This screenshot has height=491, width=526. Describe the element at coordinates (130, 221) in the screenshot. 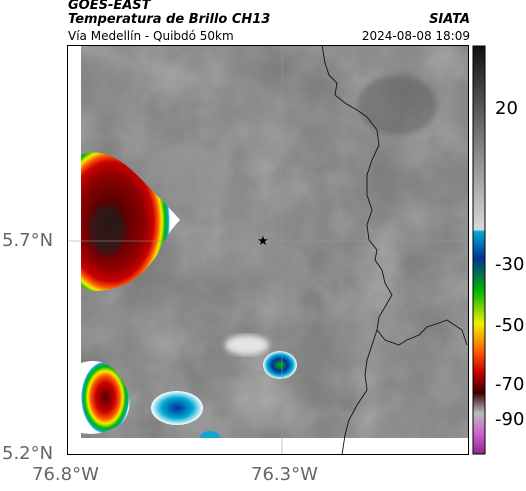

I see `storm-cell-large` at that location.